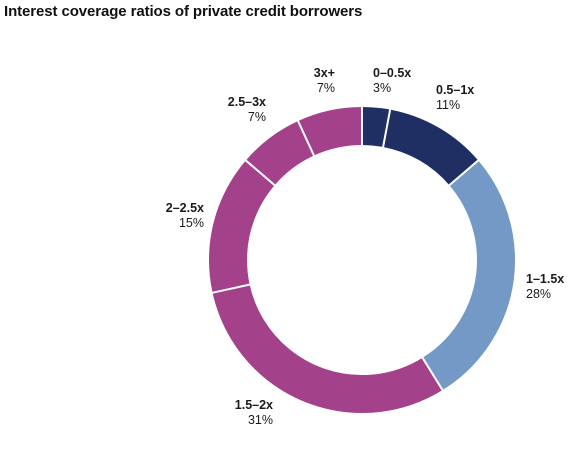  Describe the element at coordinates (382, 88) in the screenshot. I see `slice-value-0-0p5x: 3%` at that location.